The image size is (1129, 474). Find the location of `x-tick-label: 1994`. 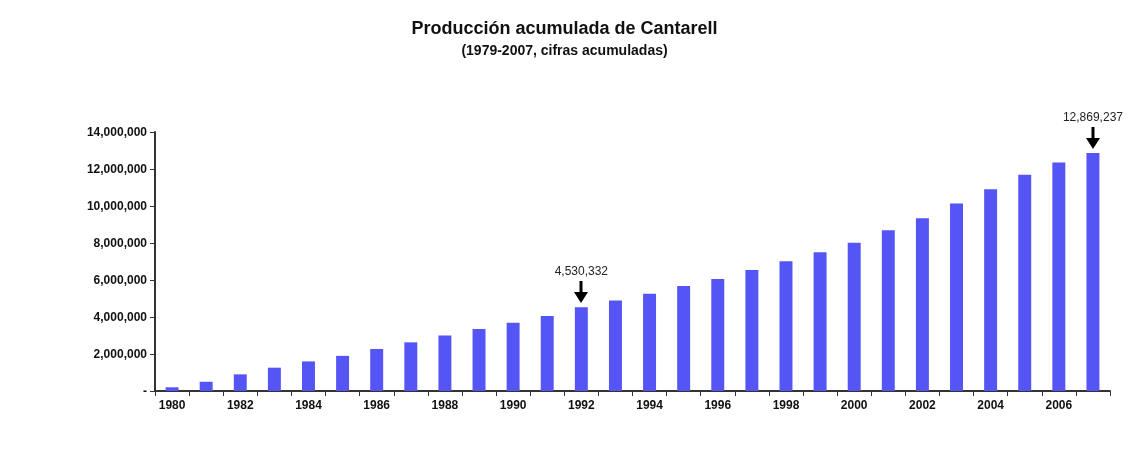

x-tick-label: 1994 is located at coordinates (650, 405).